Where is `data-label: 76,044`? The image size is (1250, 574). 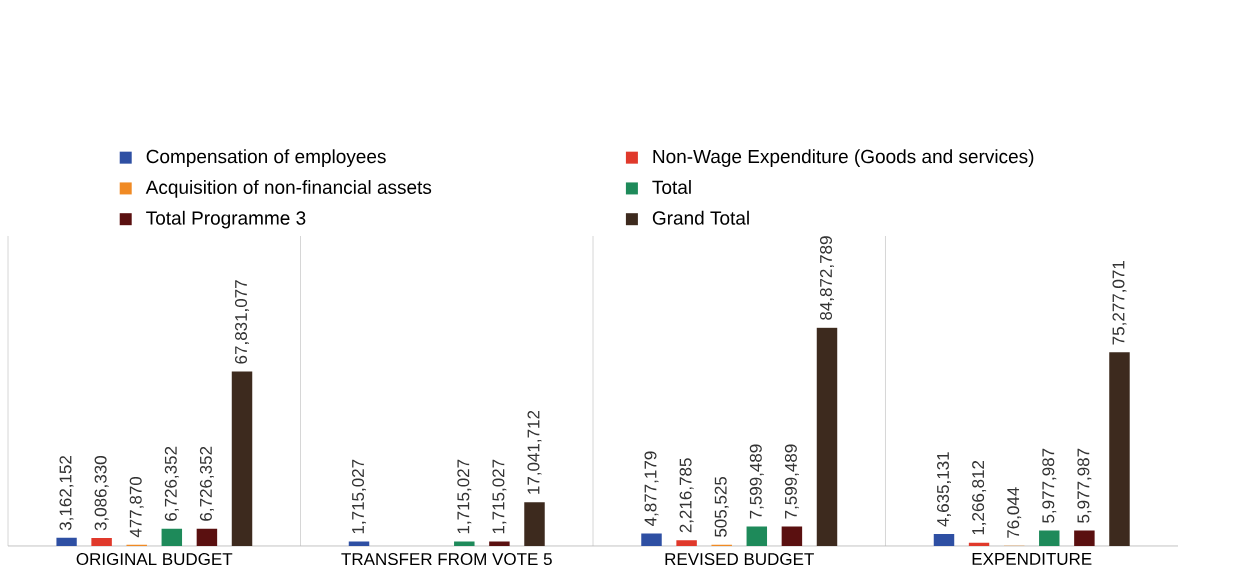
data-label: 76,044 is located at coordinates (1014, 512).